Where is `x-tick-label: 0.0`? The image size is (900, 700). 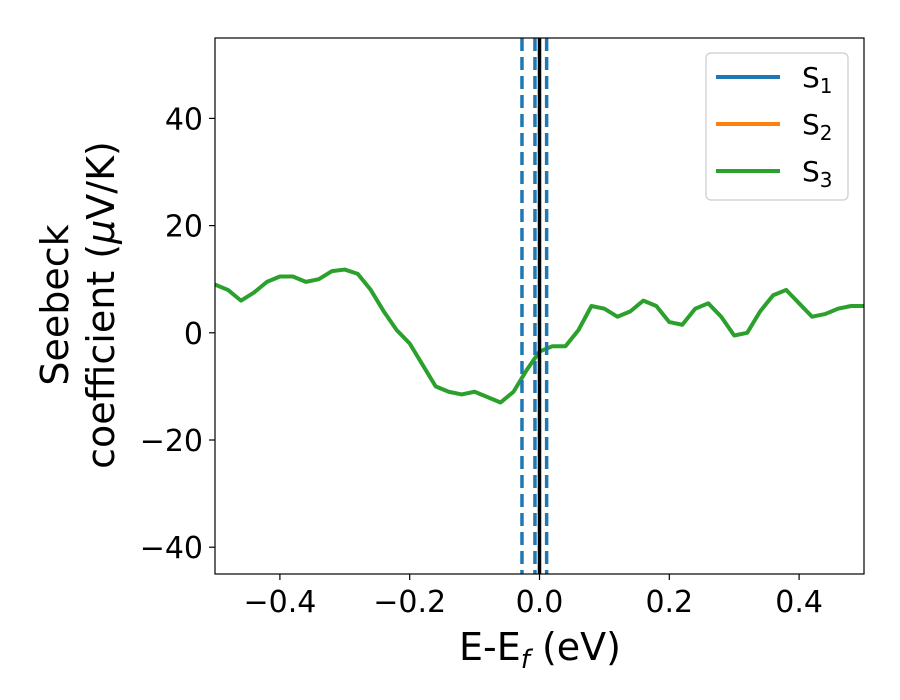
x-tick-label: 0.0 is located at coordinates (540, 602).